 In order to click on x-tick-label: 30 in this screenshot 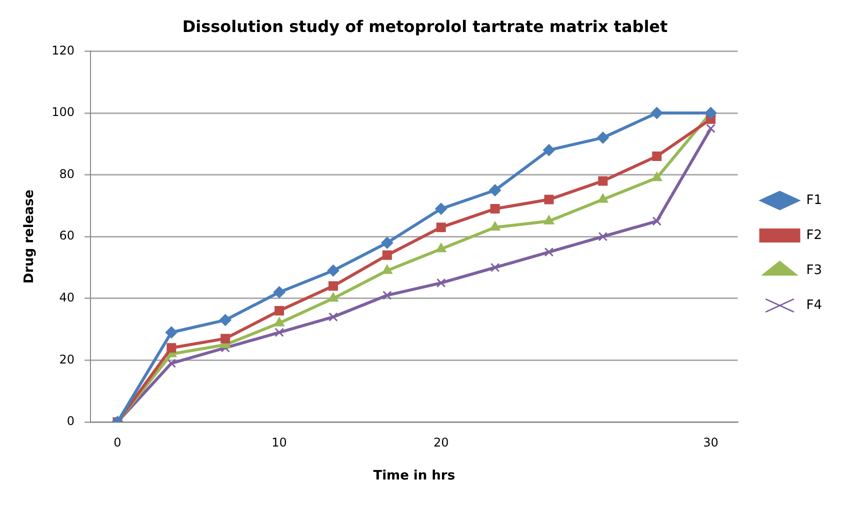, I will do `click(710, 442)`.